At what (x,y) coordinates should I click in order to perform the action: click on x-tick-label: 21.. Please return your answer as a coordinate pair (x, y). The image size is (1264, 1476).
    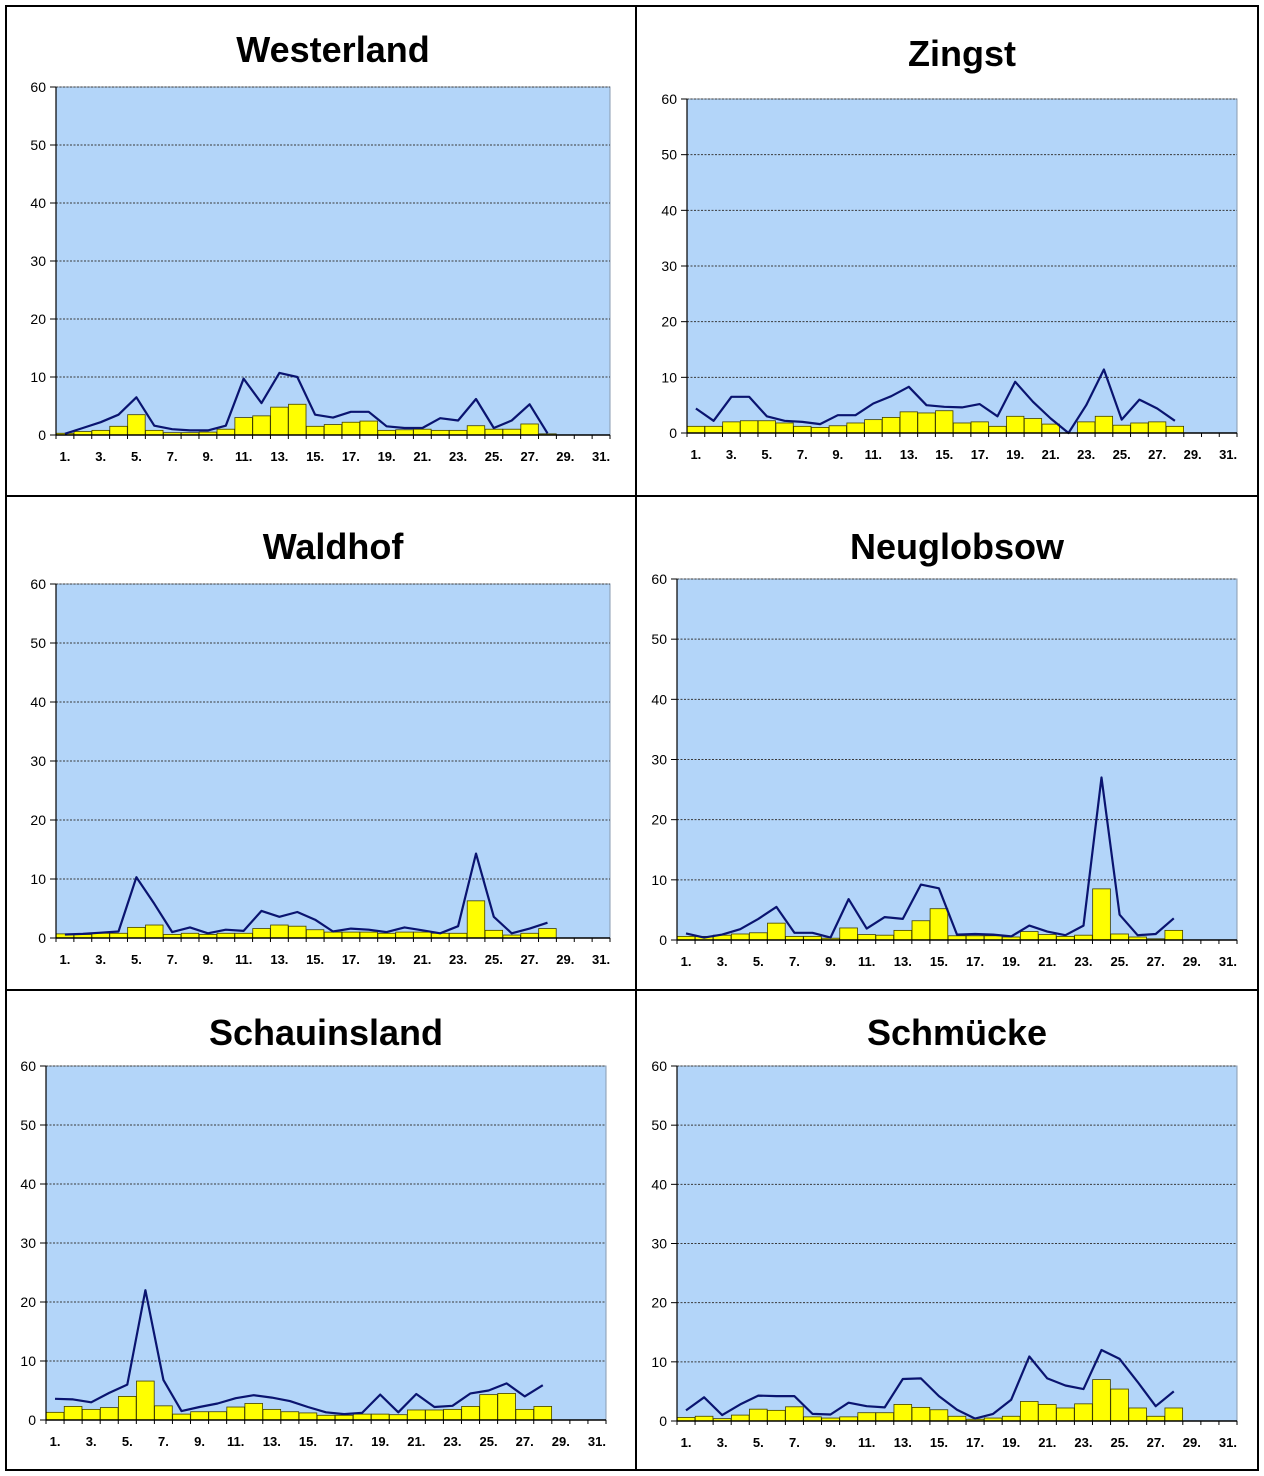
    Looking at the image, I should click on (422, 456).